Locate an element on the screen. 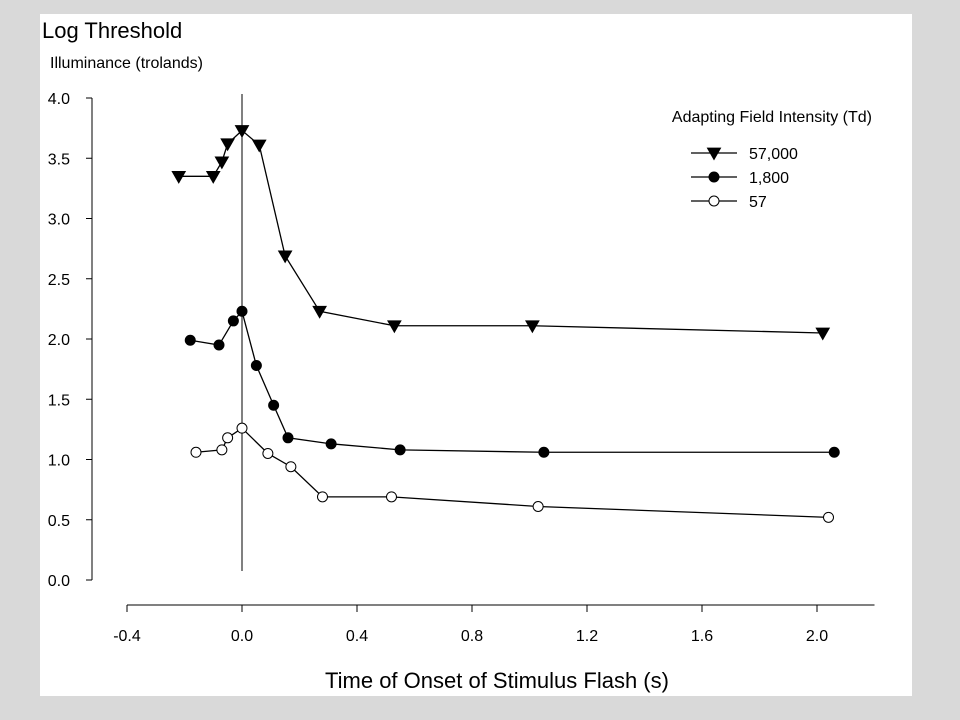 Image resolution: width=960 pixels, height=720 pixels. x-tick-label: -0.4 is located at coordinates (127, 636).